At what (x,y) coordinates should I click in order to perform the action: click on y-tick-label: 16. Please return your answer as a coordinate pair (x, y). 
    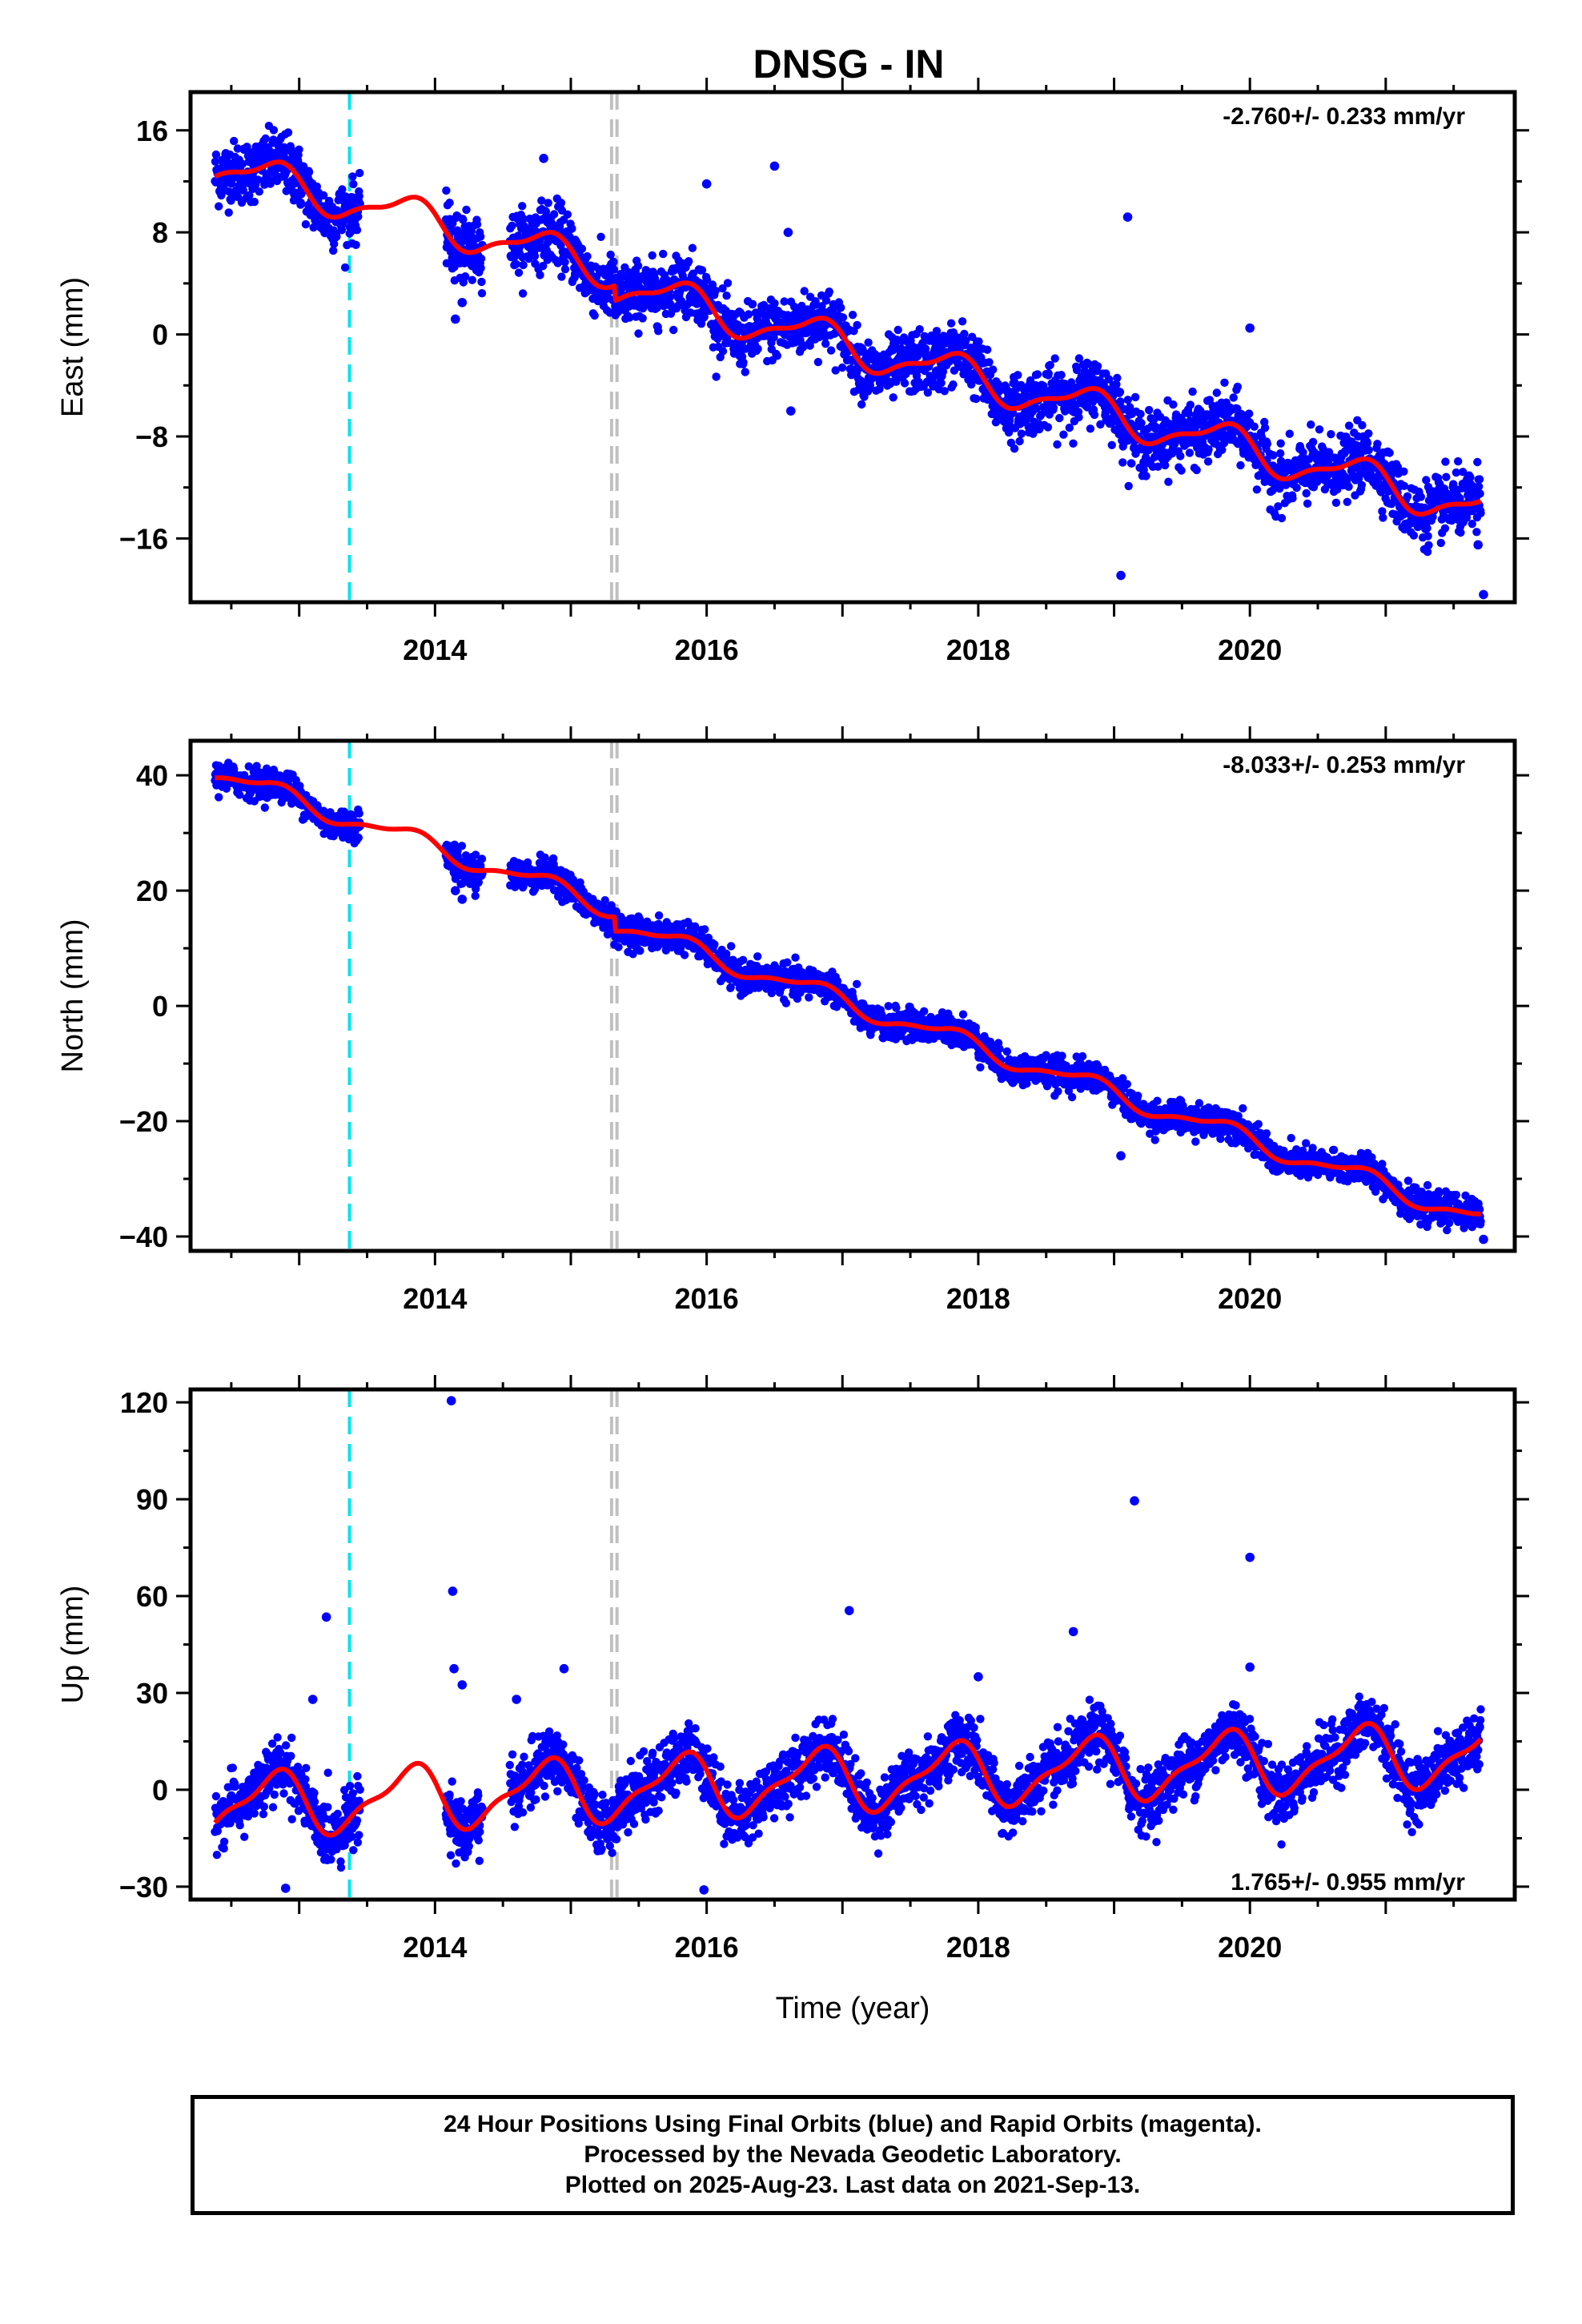
    Looking at the image, I should click on (152, 131).